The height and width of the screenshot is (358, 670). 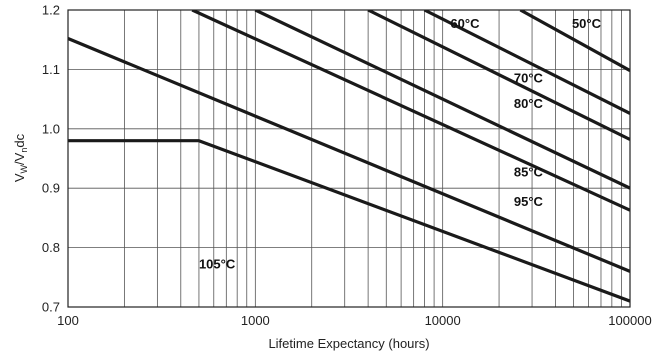 What do you see at coordinates (51, 159) in the screenshot?
I see `y-tick-labels: 0.7 0.8 0.9 1.0 1.1 1.2` at bounding box center [51, 159].